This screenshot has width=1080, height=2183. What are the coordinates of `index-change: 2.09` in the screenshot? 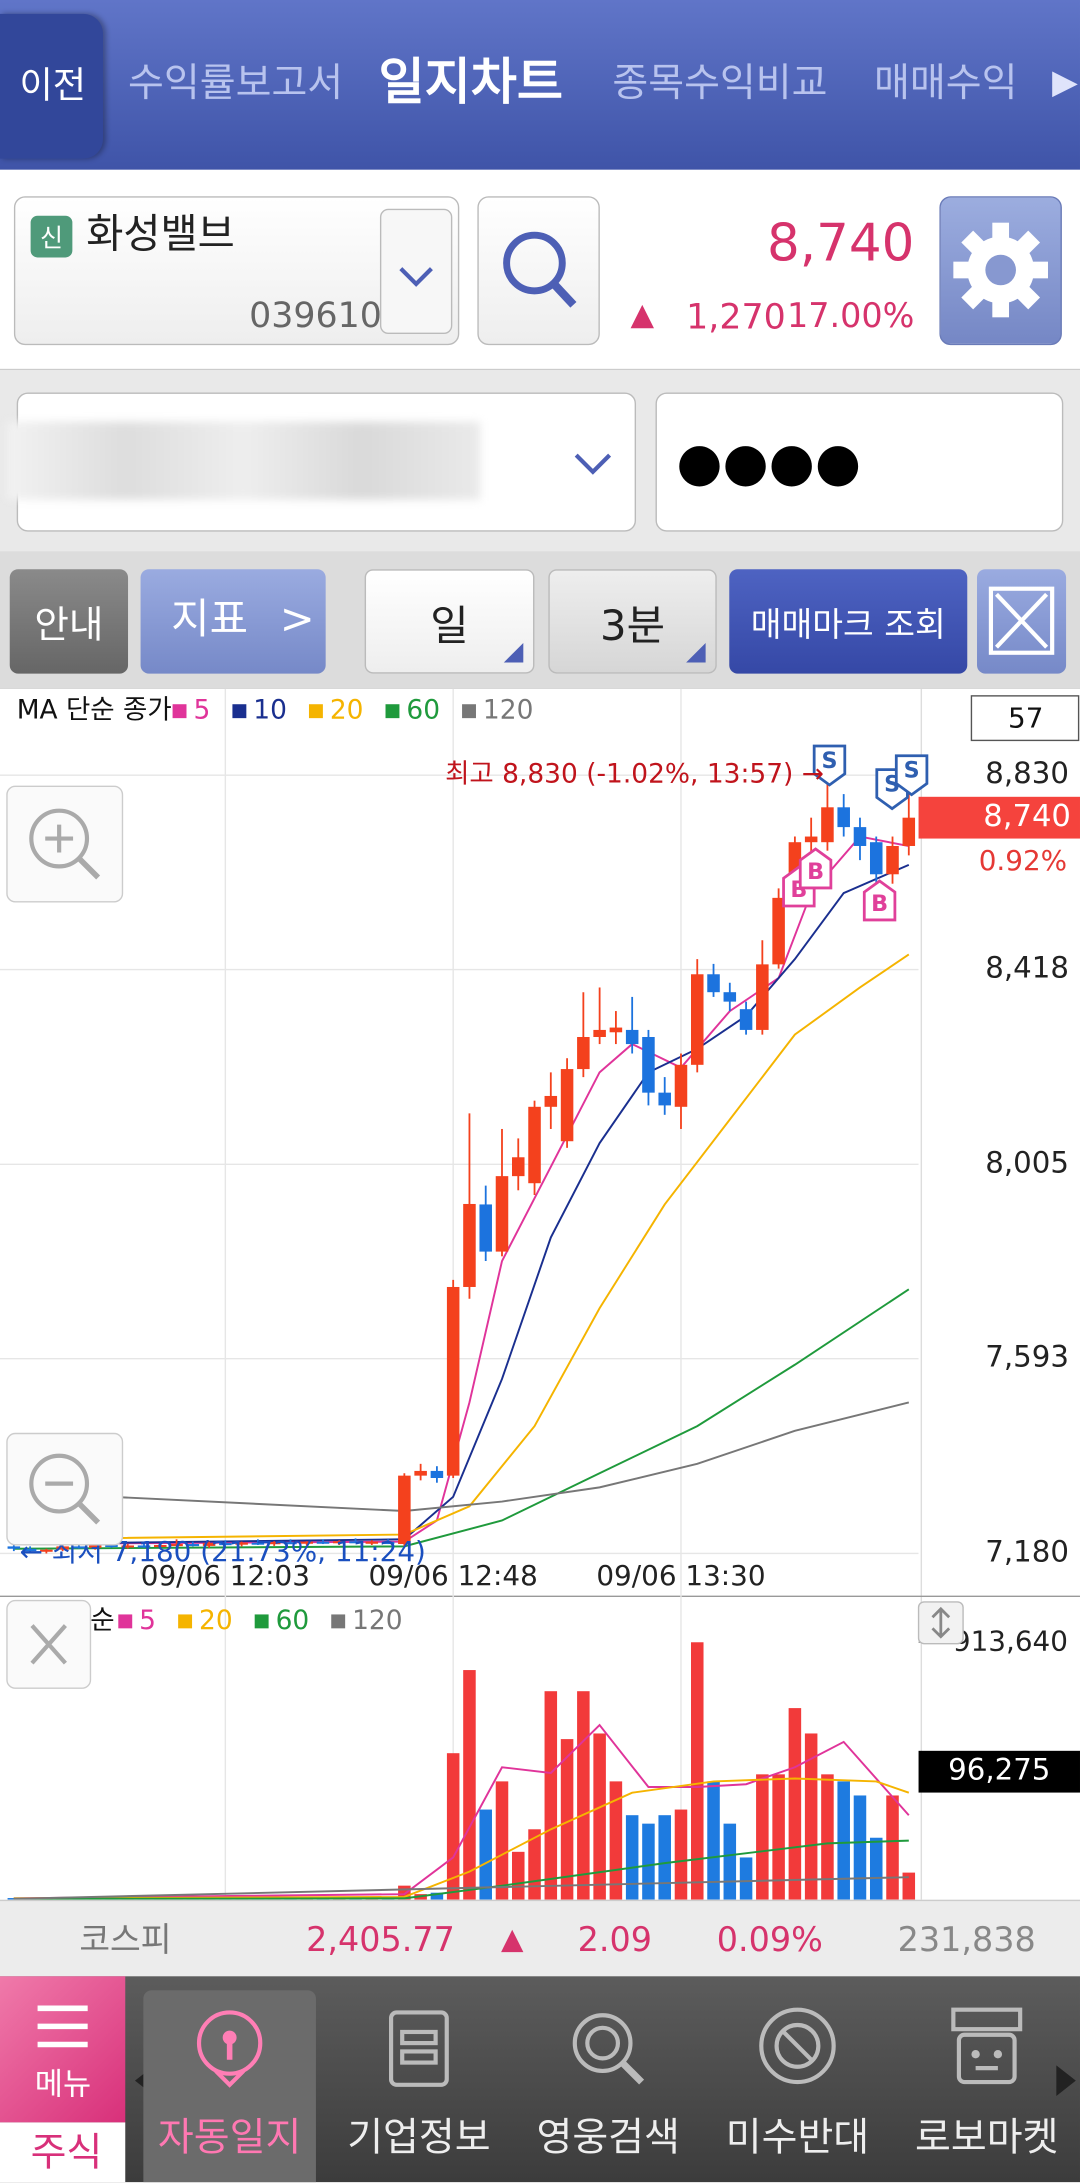 It's located at (614, 1940).